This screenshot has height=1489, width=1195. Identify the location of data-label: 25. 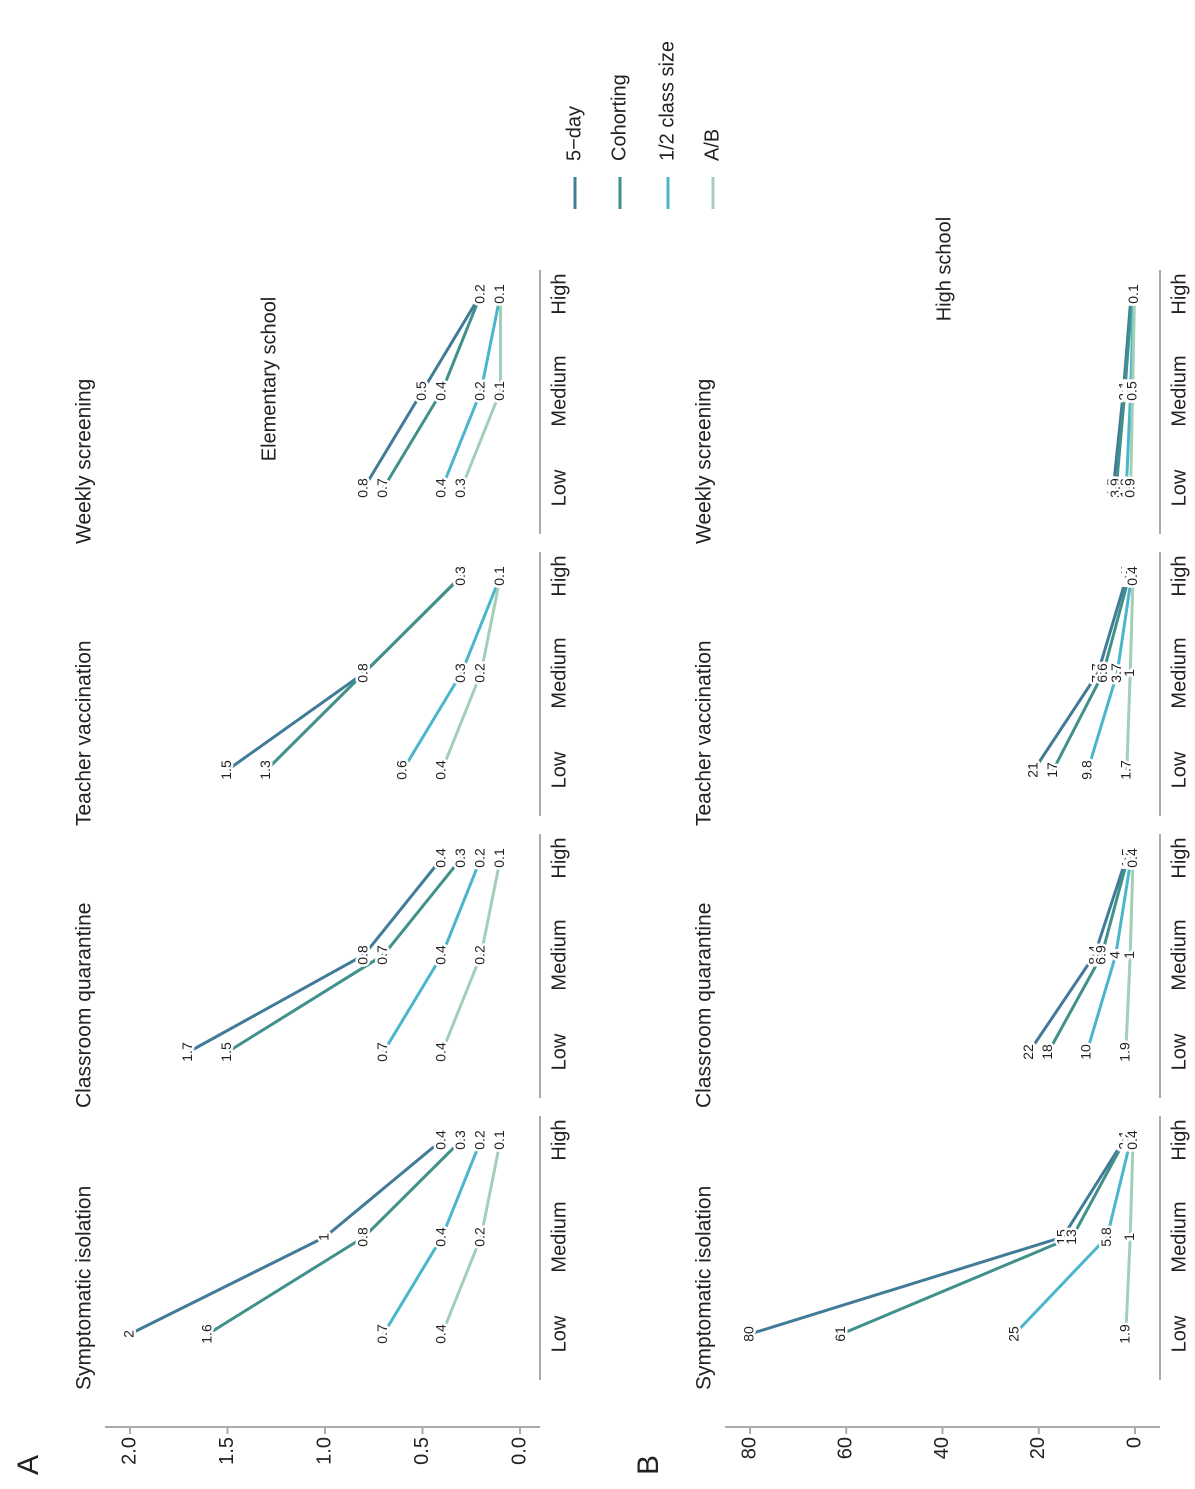
(1013, 1334).